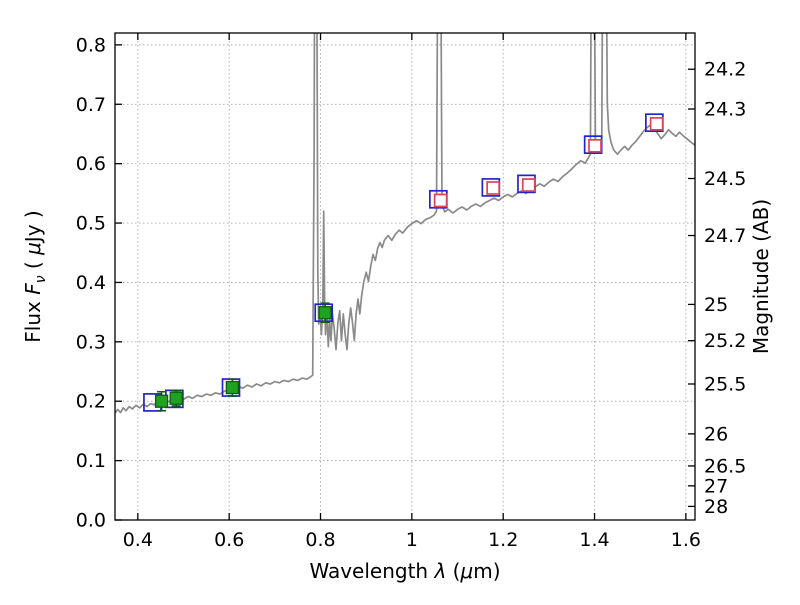  Describe the element at coordinates (761, 276) in the screenshot. I see `y2-axis-label: Magnitude (AB)` at that location.